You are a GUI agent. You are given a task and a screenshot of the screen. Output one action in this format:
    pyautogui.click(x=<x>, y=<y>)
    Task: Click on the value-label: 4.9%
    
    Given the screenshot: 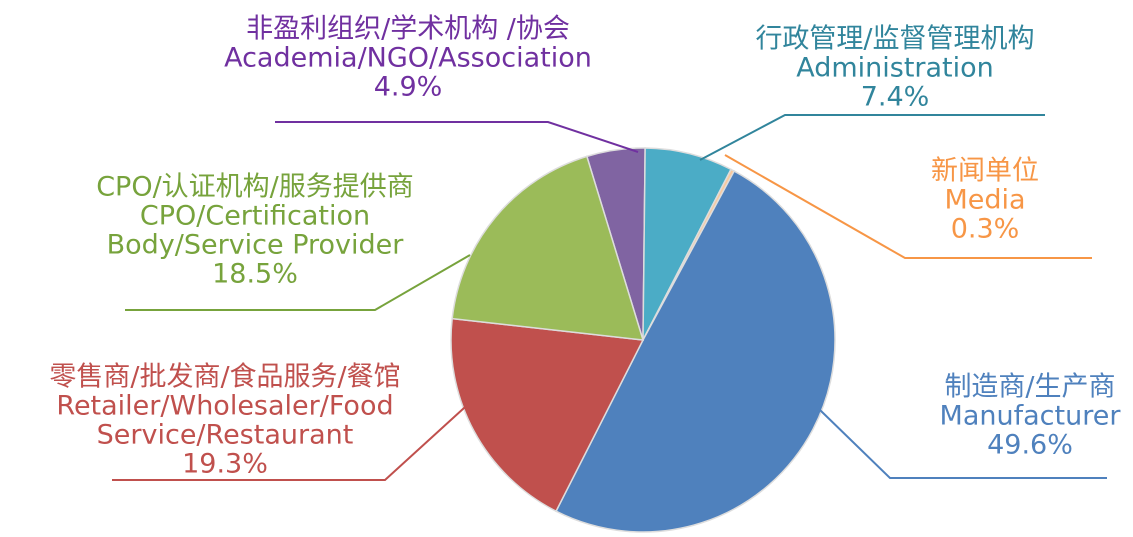 What is the action you would take?
    pyautogui.click(x=408, y=87)
    